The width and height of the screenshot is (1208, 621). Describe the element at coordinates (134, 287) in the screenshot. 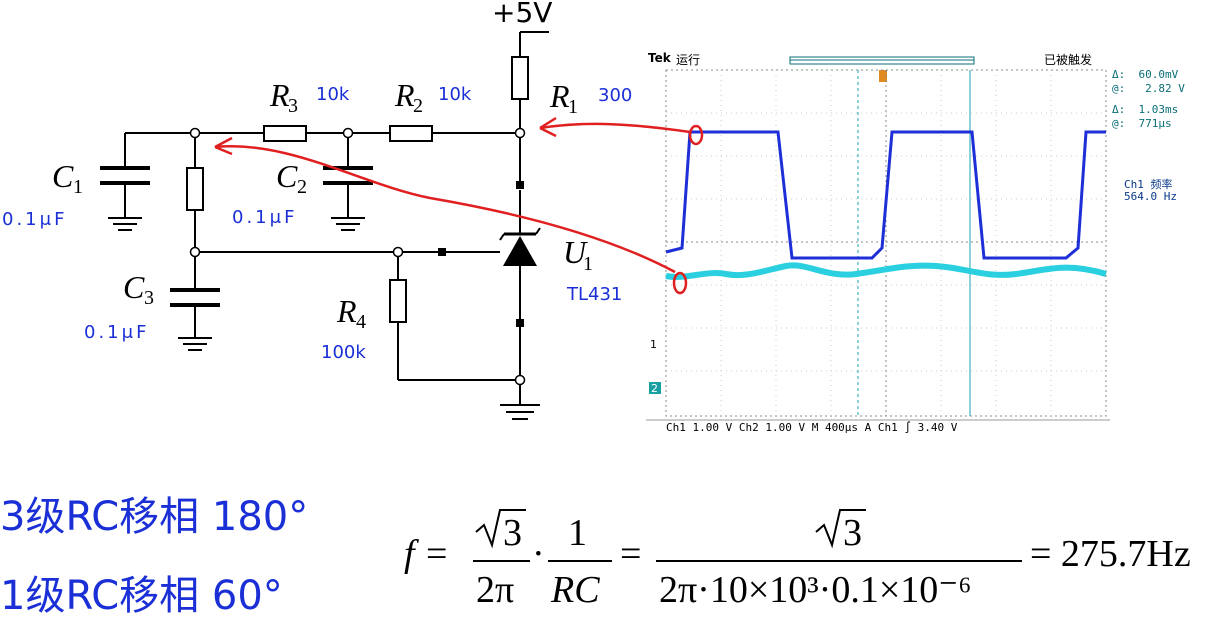

I see `c3-letter: C` at that location.